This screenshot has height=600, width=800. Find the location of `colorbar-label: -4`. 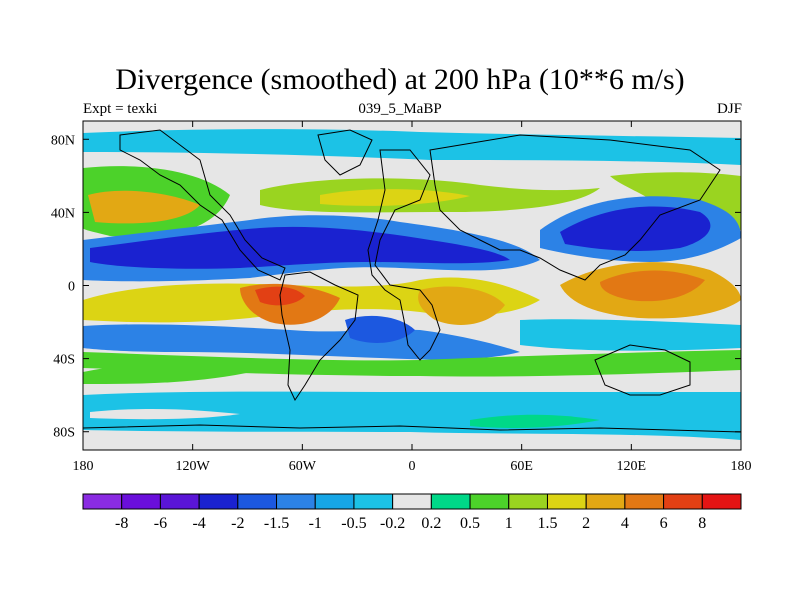

colorbar-label: -4 is located at coordinates (198, 523).